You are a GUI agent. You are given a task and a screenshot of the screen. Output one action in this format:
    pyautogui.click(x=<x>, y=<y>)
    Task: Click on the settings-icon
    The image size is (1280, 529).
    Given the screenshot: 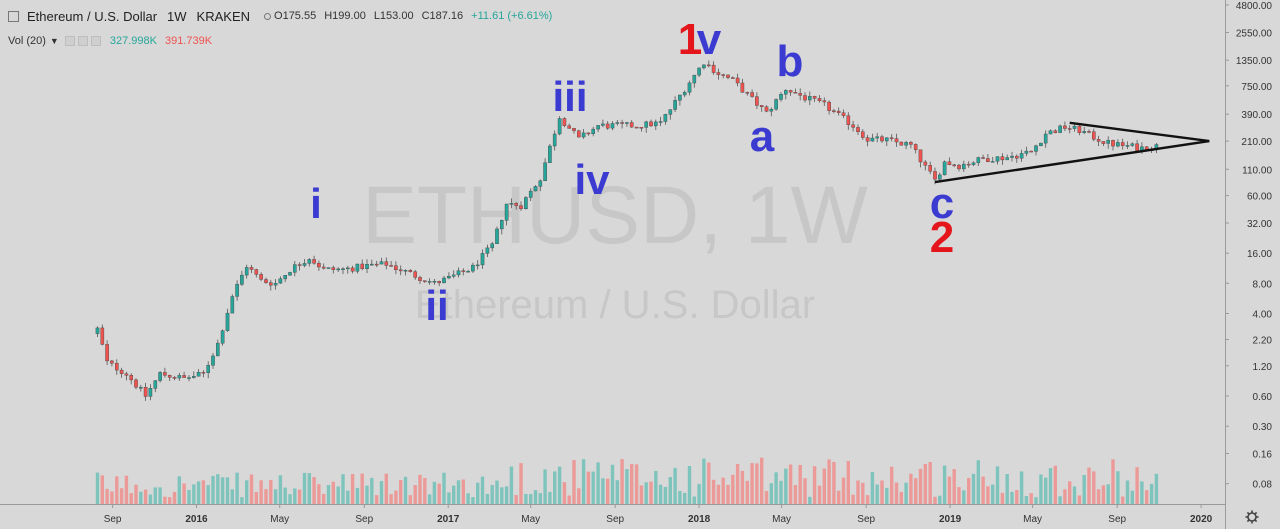 What is the action you would take?
    pyautogui.click(x=82, y=41)
    